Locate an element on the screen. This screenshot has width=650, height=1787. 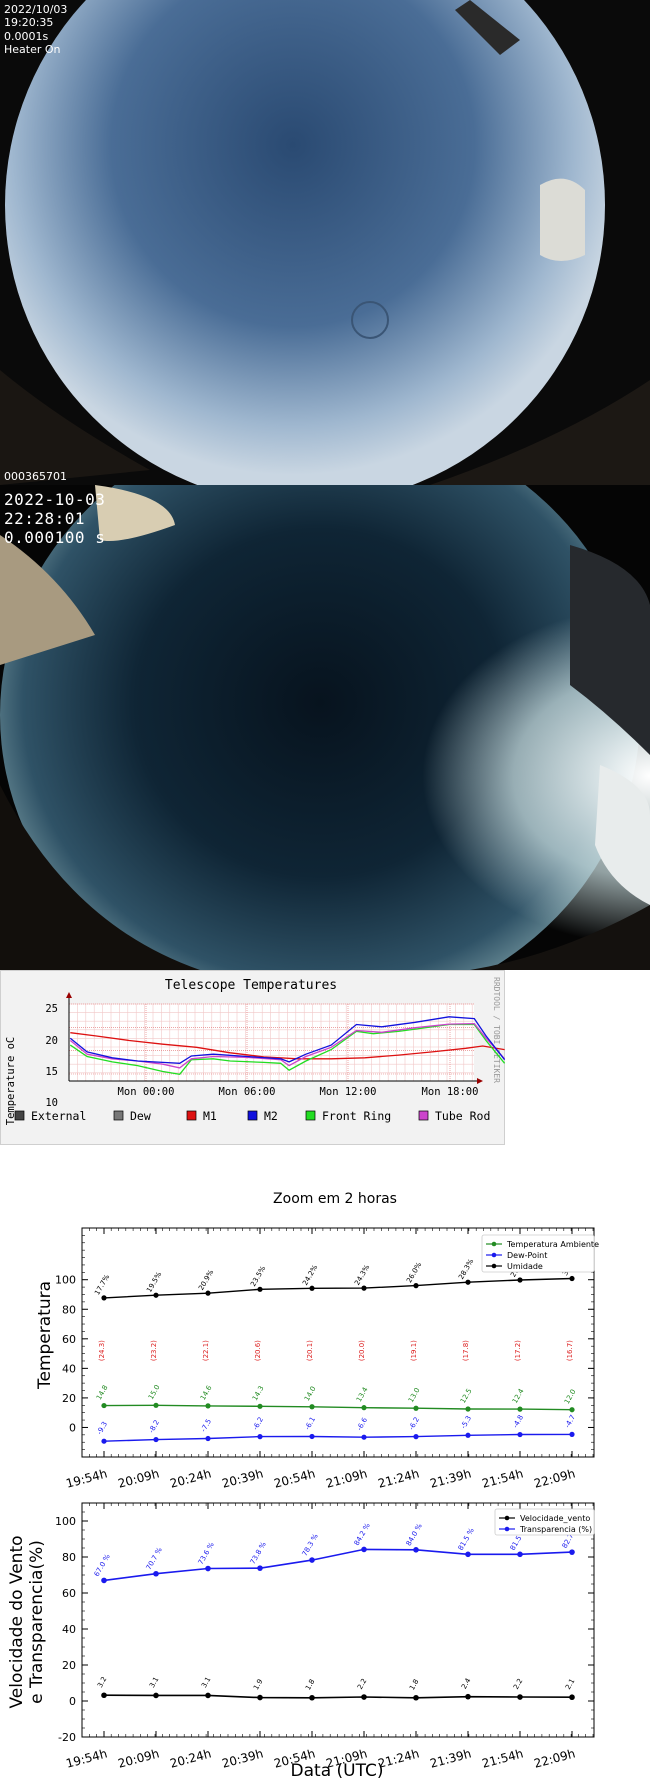
legend-label: Transparencia (%) is located at coordinates (555, 1529).